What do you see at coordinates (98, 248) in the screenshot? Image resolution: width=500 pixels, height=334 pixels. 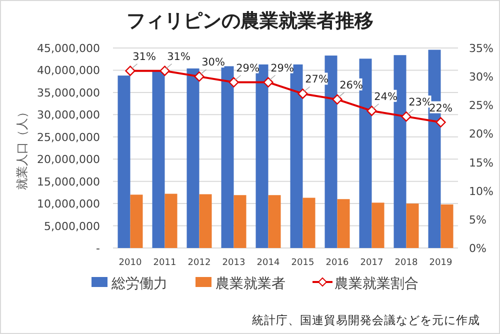 I see `y-tick-label: -` at bounding box center [98, 248].